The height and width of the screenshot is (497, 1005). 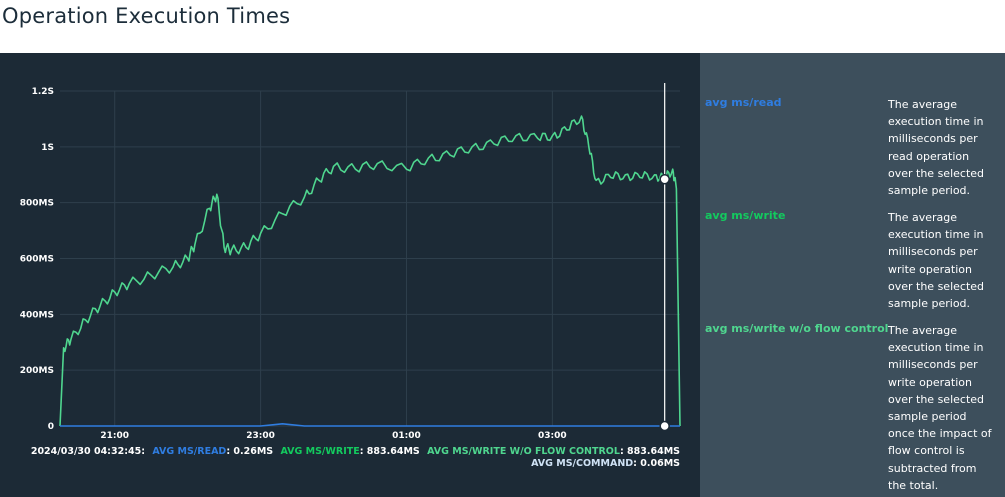 What do you see at coordinates (552, 436) in the screenshot?
I see `x-tick-label: 03:00` at bounding box center [552, 436].